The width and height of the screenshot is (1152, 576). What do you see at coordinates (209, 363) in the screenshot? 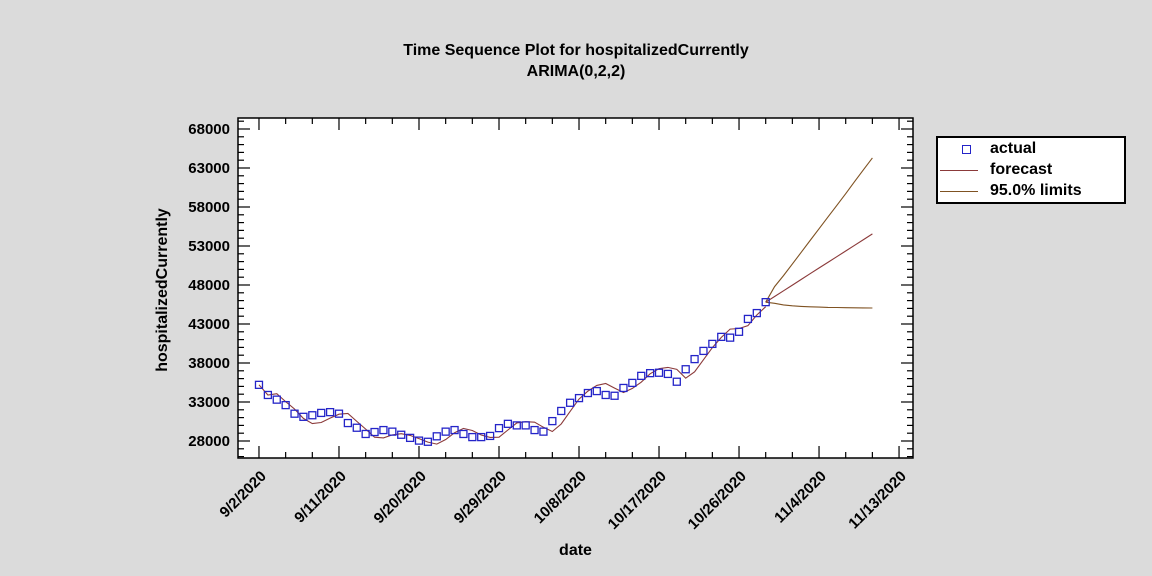
I see `y-tick-label: 38000` at bounding box center [209, 363].